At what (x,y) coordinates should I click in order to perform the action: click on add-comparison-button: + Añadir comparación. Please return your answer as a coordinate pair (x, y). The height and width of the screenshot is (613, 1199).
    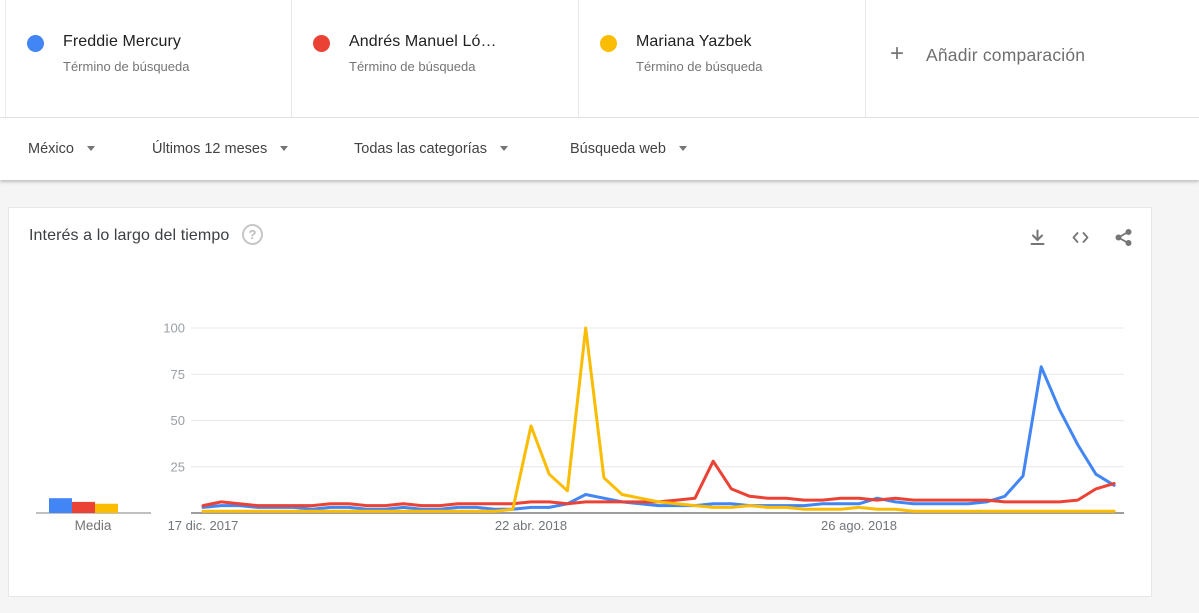
    Looking at the image, I should click on (1009, 58).